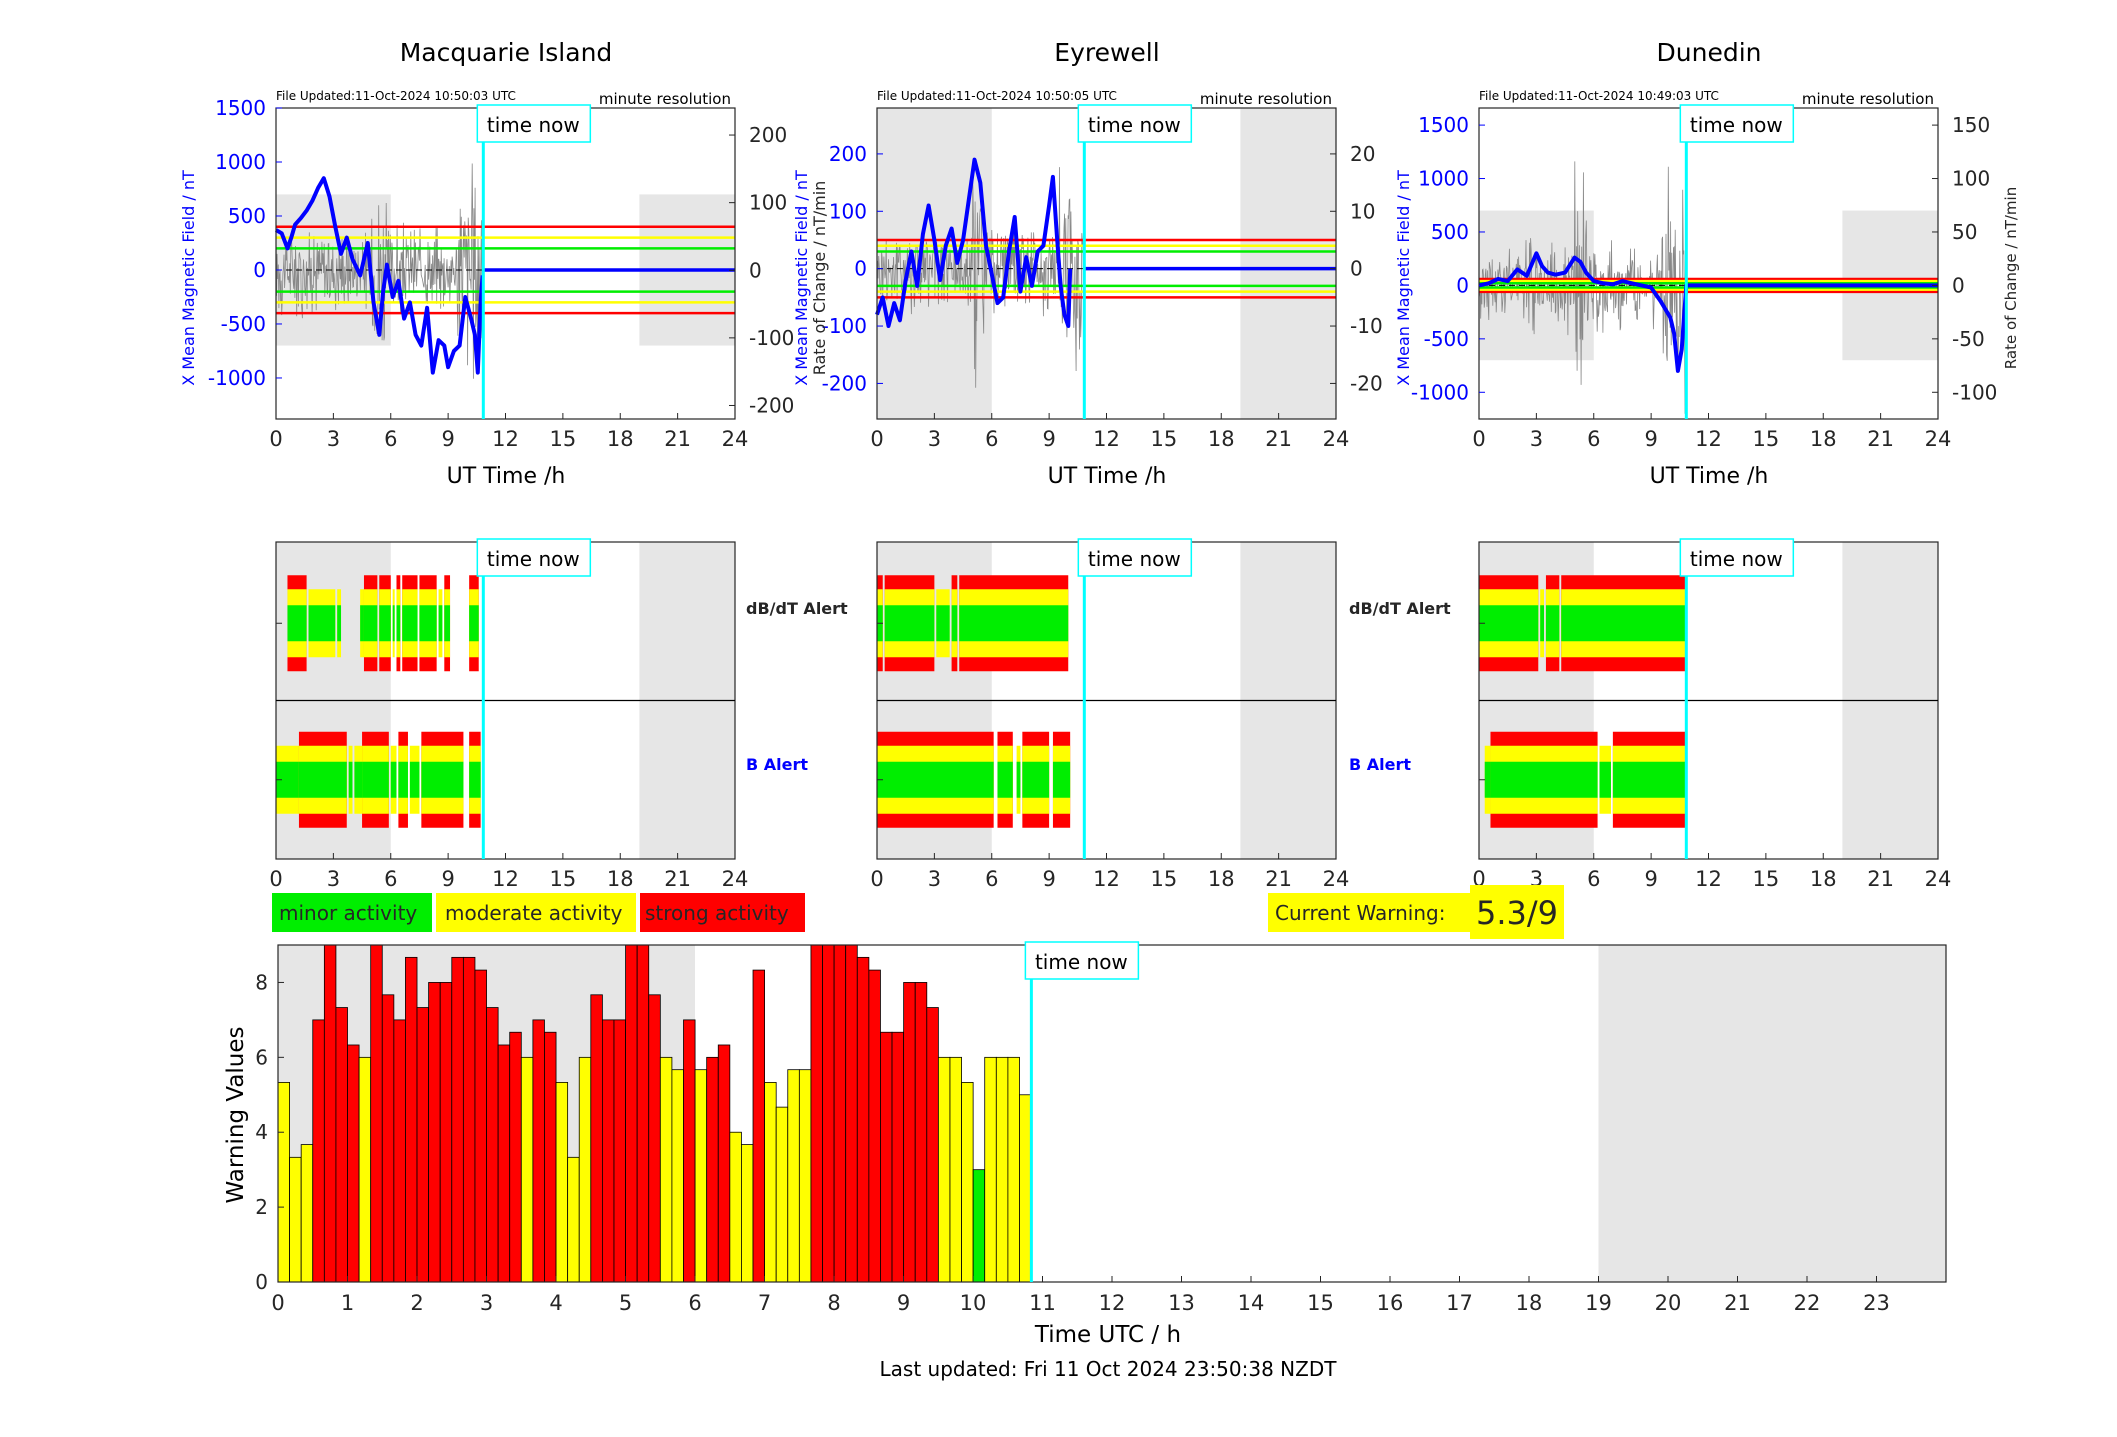 This screenshot has width=2117, height=1437. I want to click on x-axis-label: UT Time /h, so click(506, 476).